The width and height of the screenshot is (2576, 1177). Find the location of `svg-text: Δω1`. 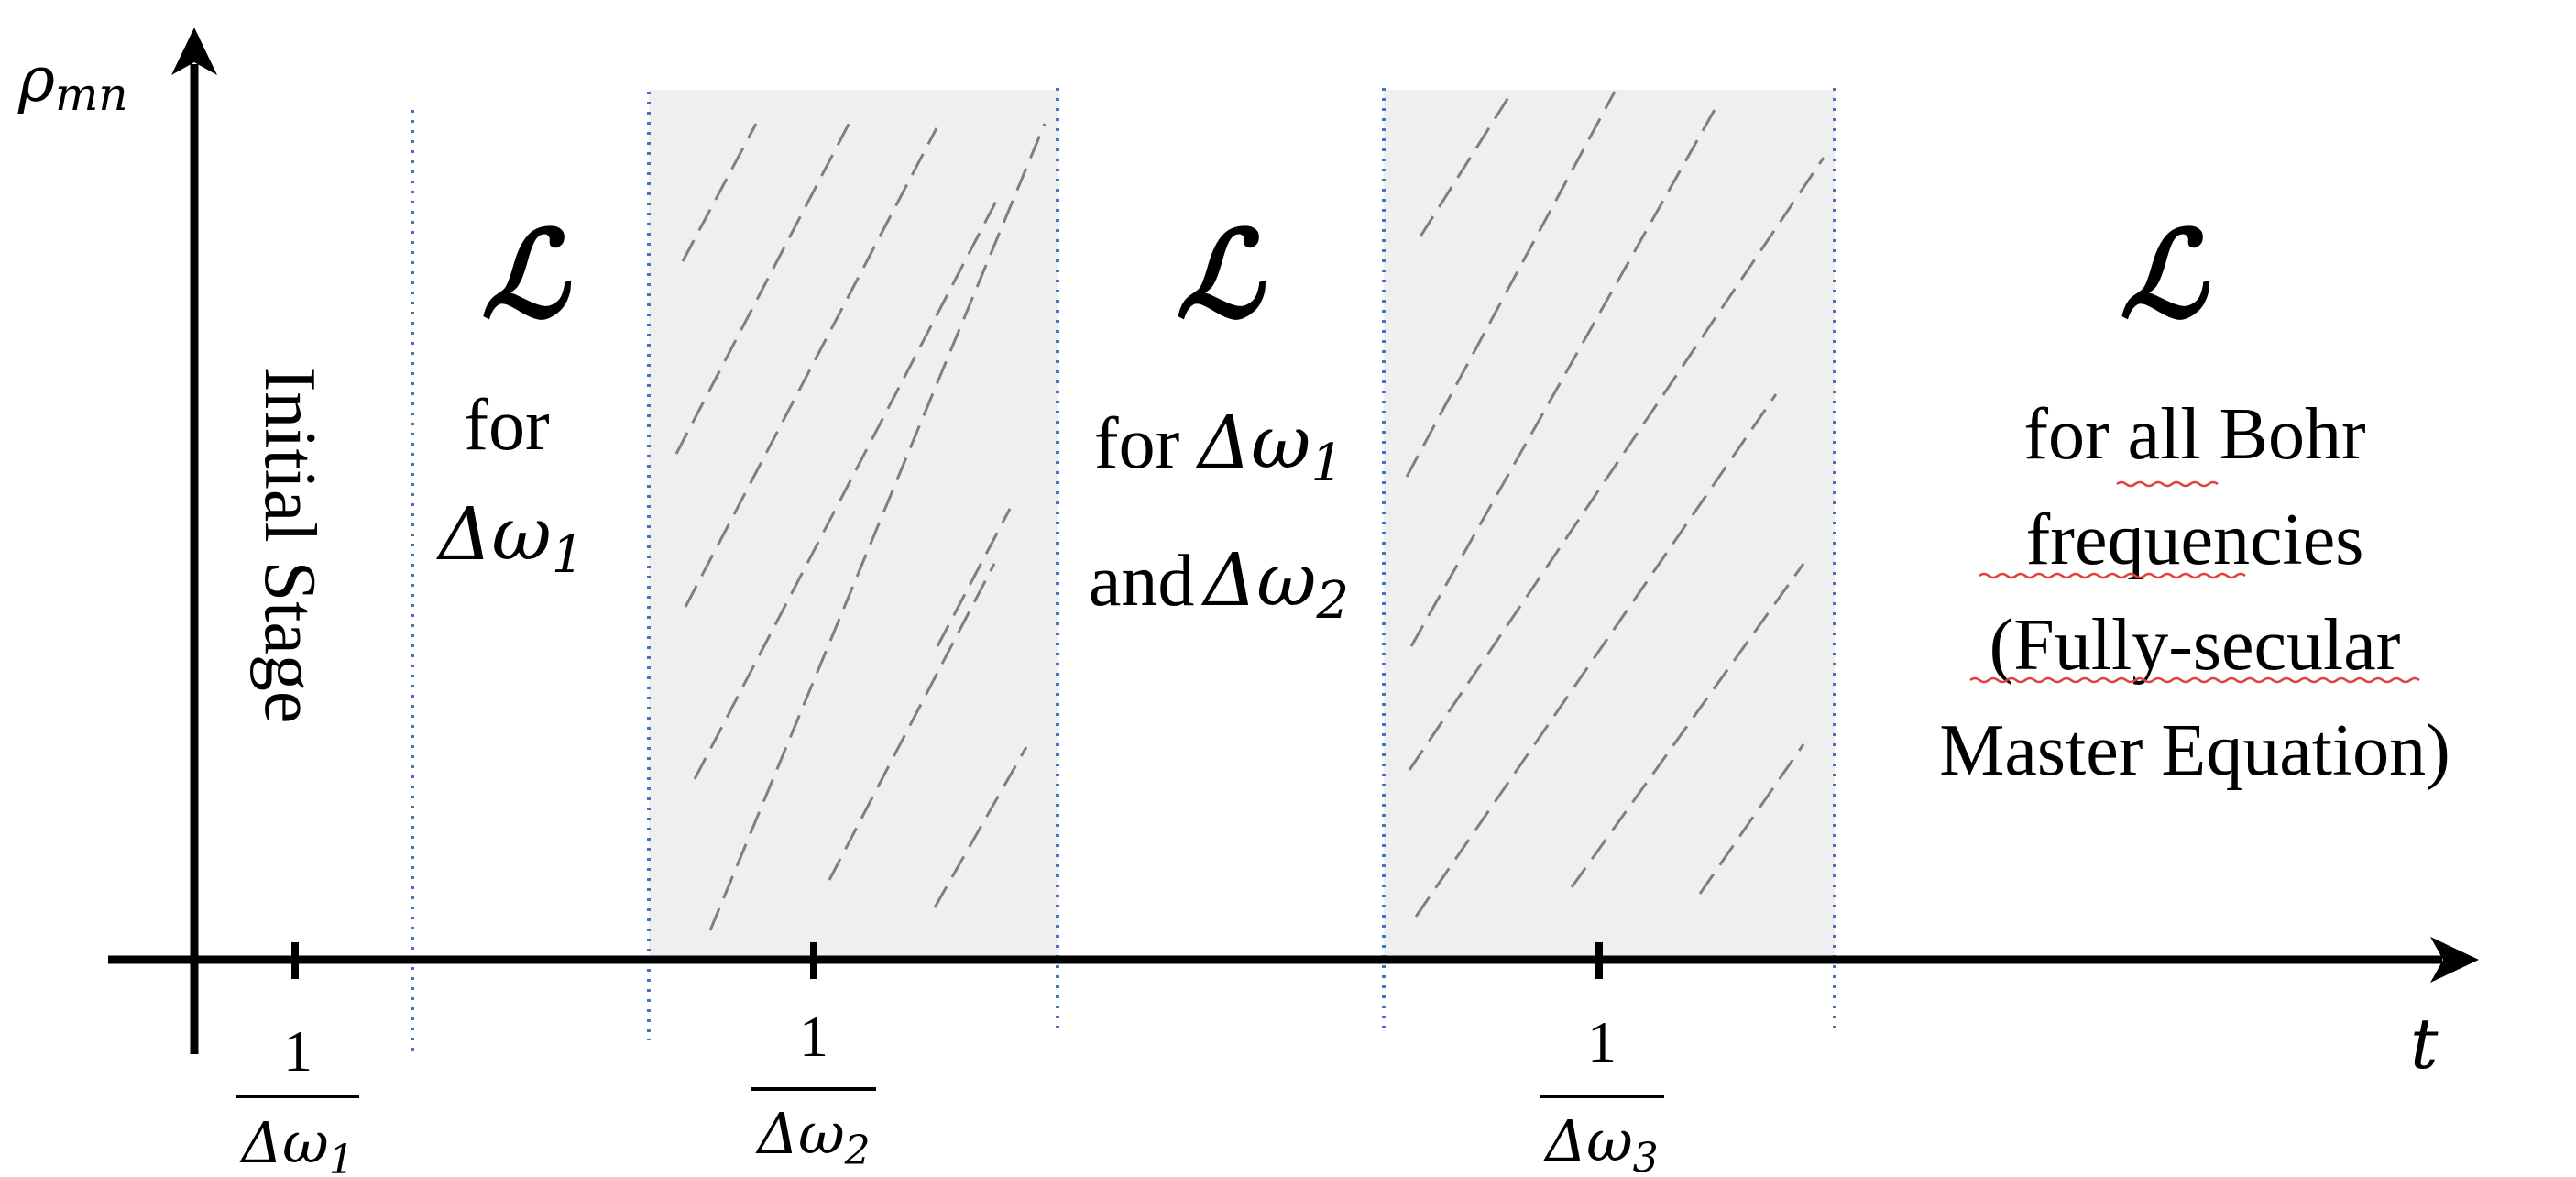

svg-text: Δω1 is located at coordinates (296, 1143).